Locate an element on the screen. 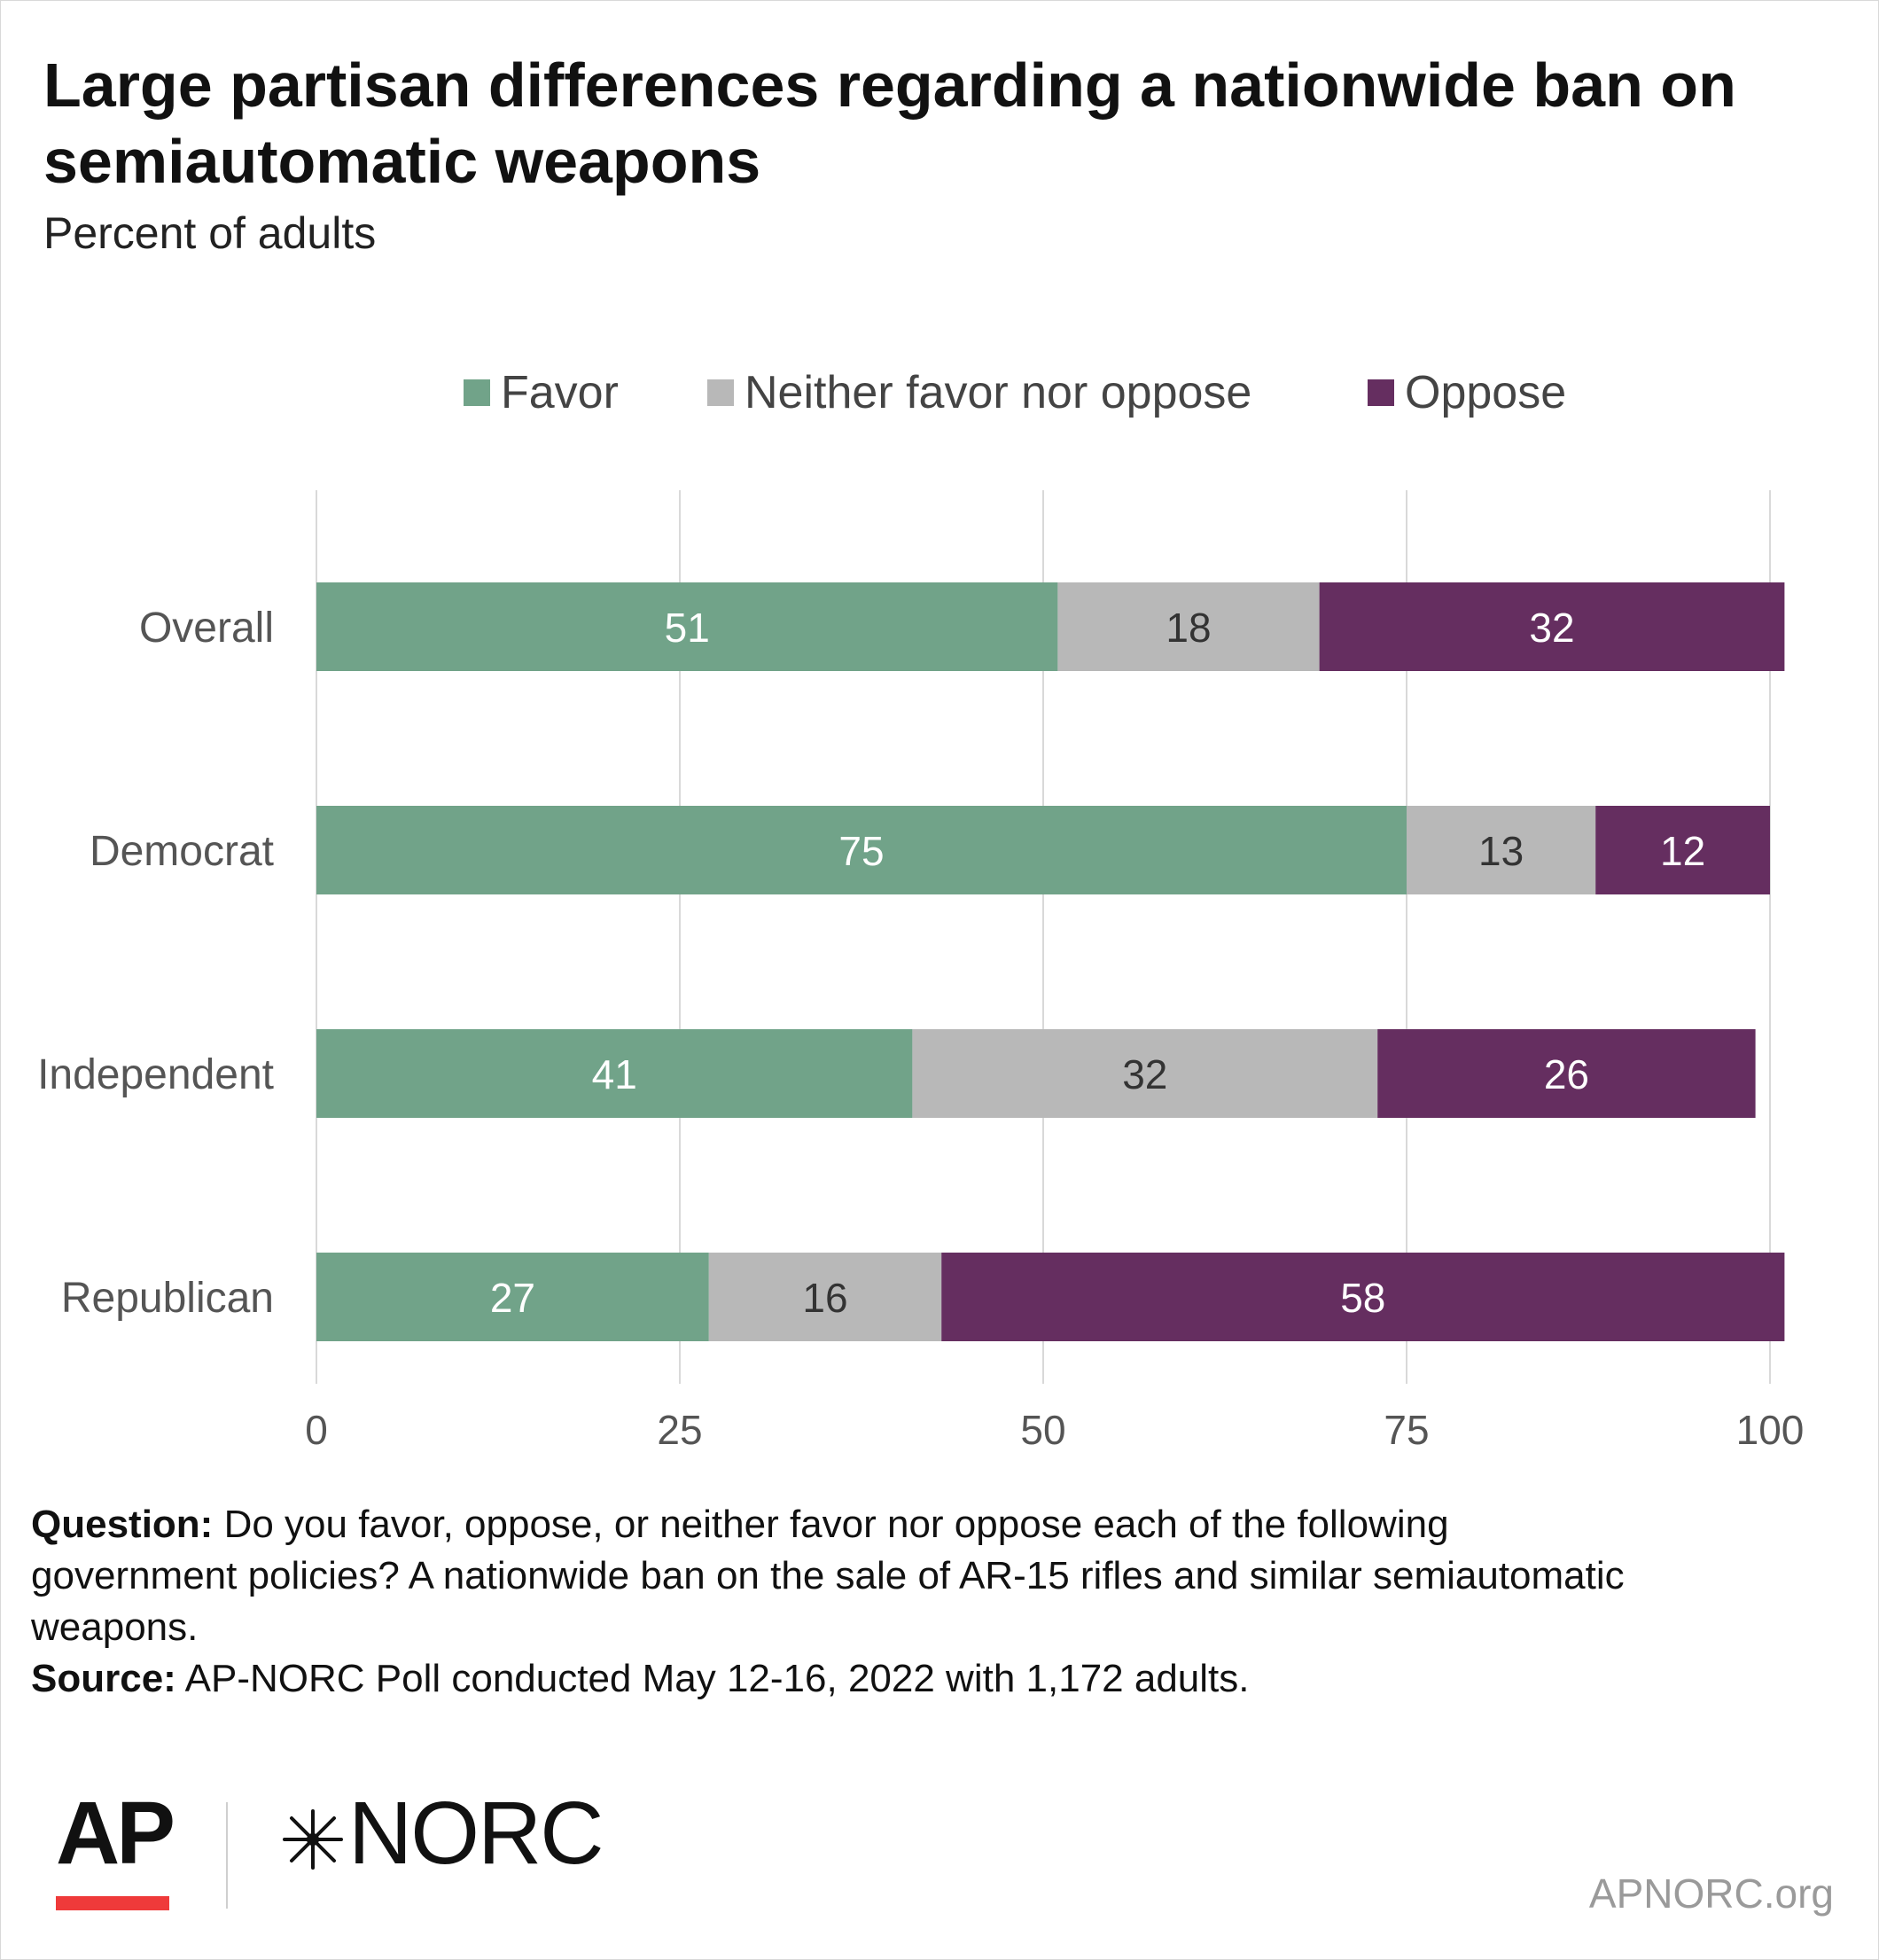  logo-divider is located at coordinates (227, 1855).